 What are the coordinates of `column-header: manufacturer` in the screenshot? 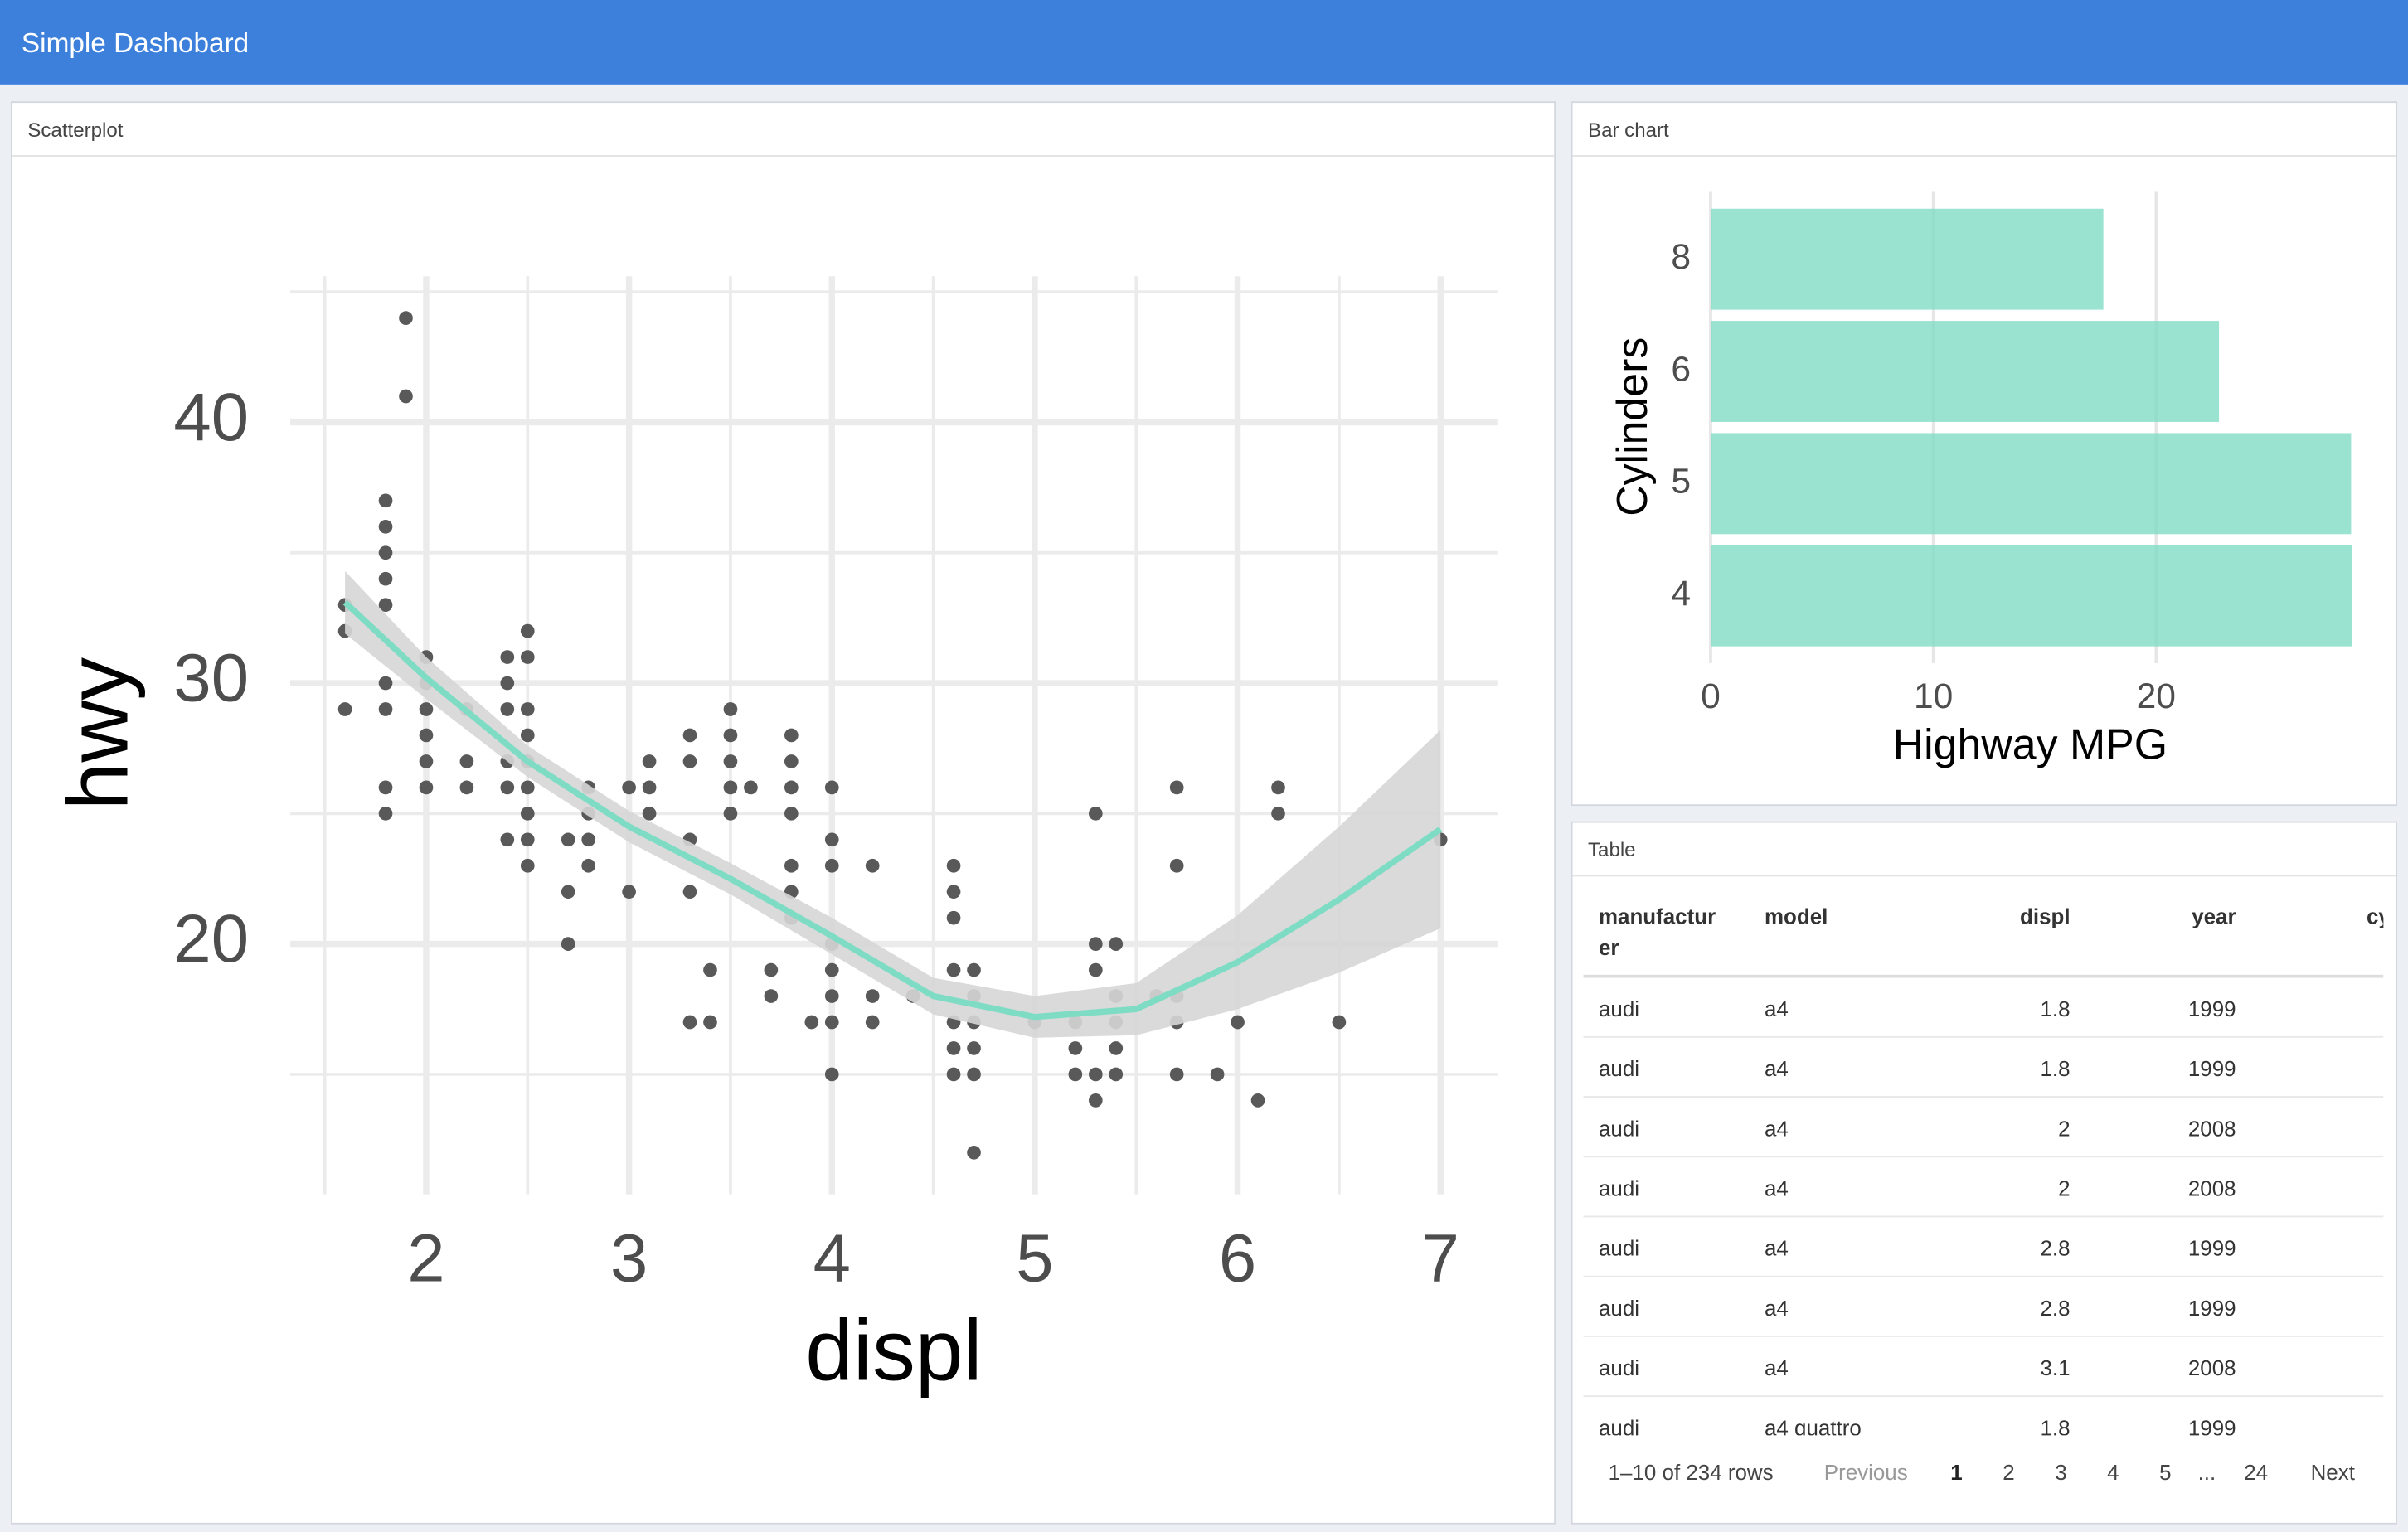 It's located at (1657, 932).